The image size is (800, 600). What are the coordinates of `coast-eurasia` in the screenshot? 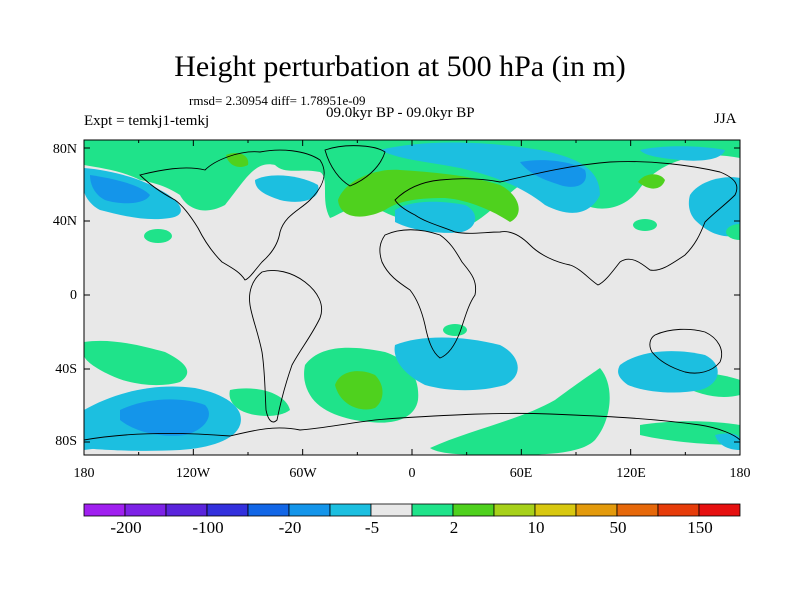 It's located at (566, 223).